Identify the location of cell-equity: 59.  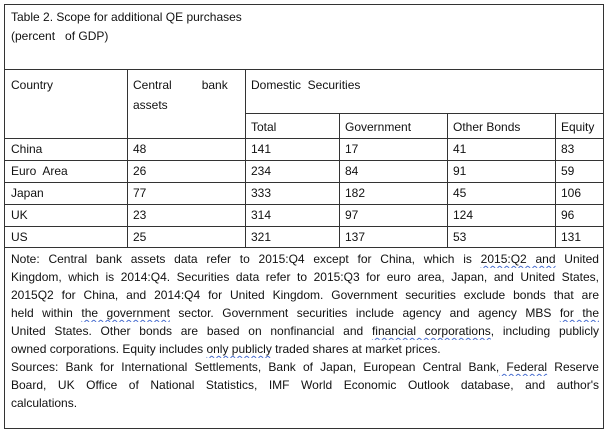
(568, 171).